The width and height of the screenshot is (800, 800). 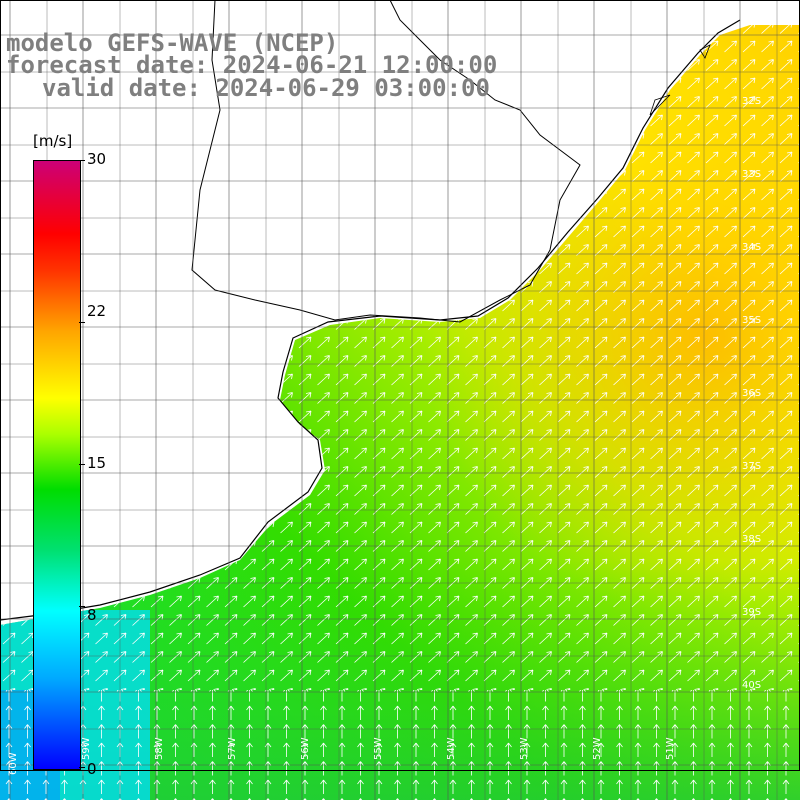 What do you see at coordinates (597, 748) in the screenshot?
I see `lon-label-52w: 52W` at bounding box center [597, 748].